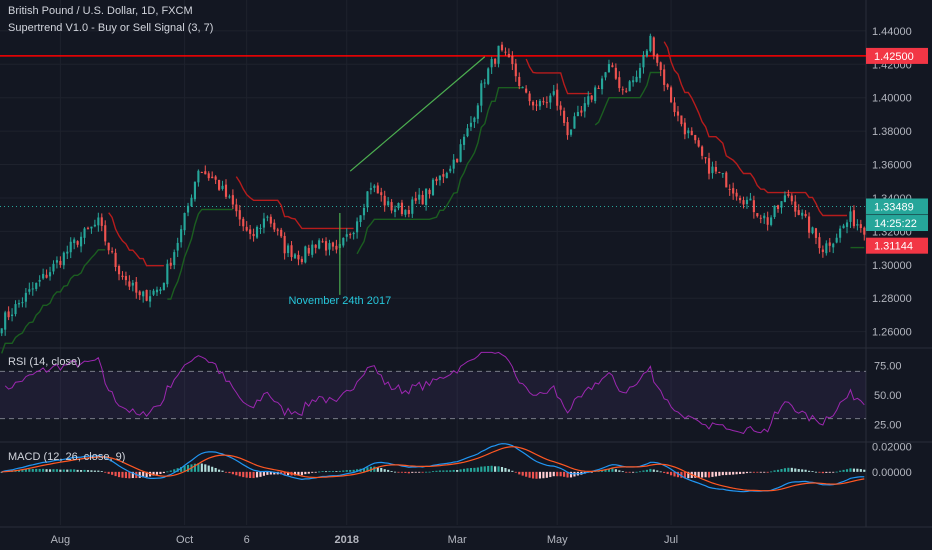  What do you see at coordinates (558, 76) in the screenshot?
I see `supertrend-line` at bounding box center [558, 76].